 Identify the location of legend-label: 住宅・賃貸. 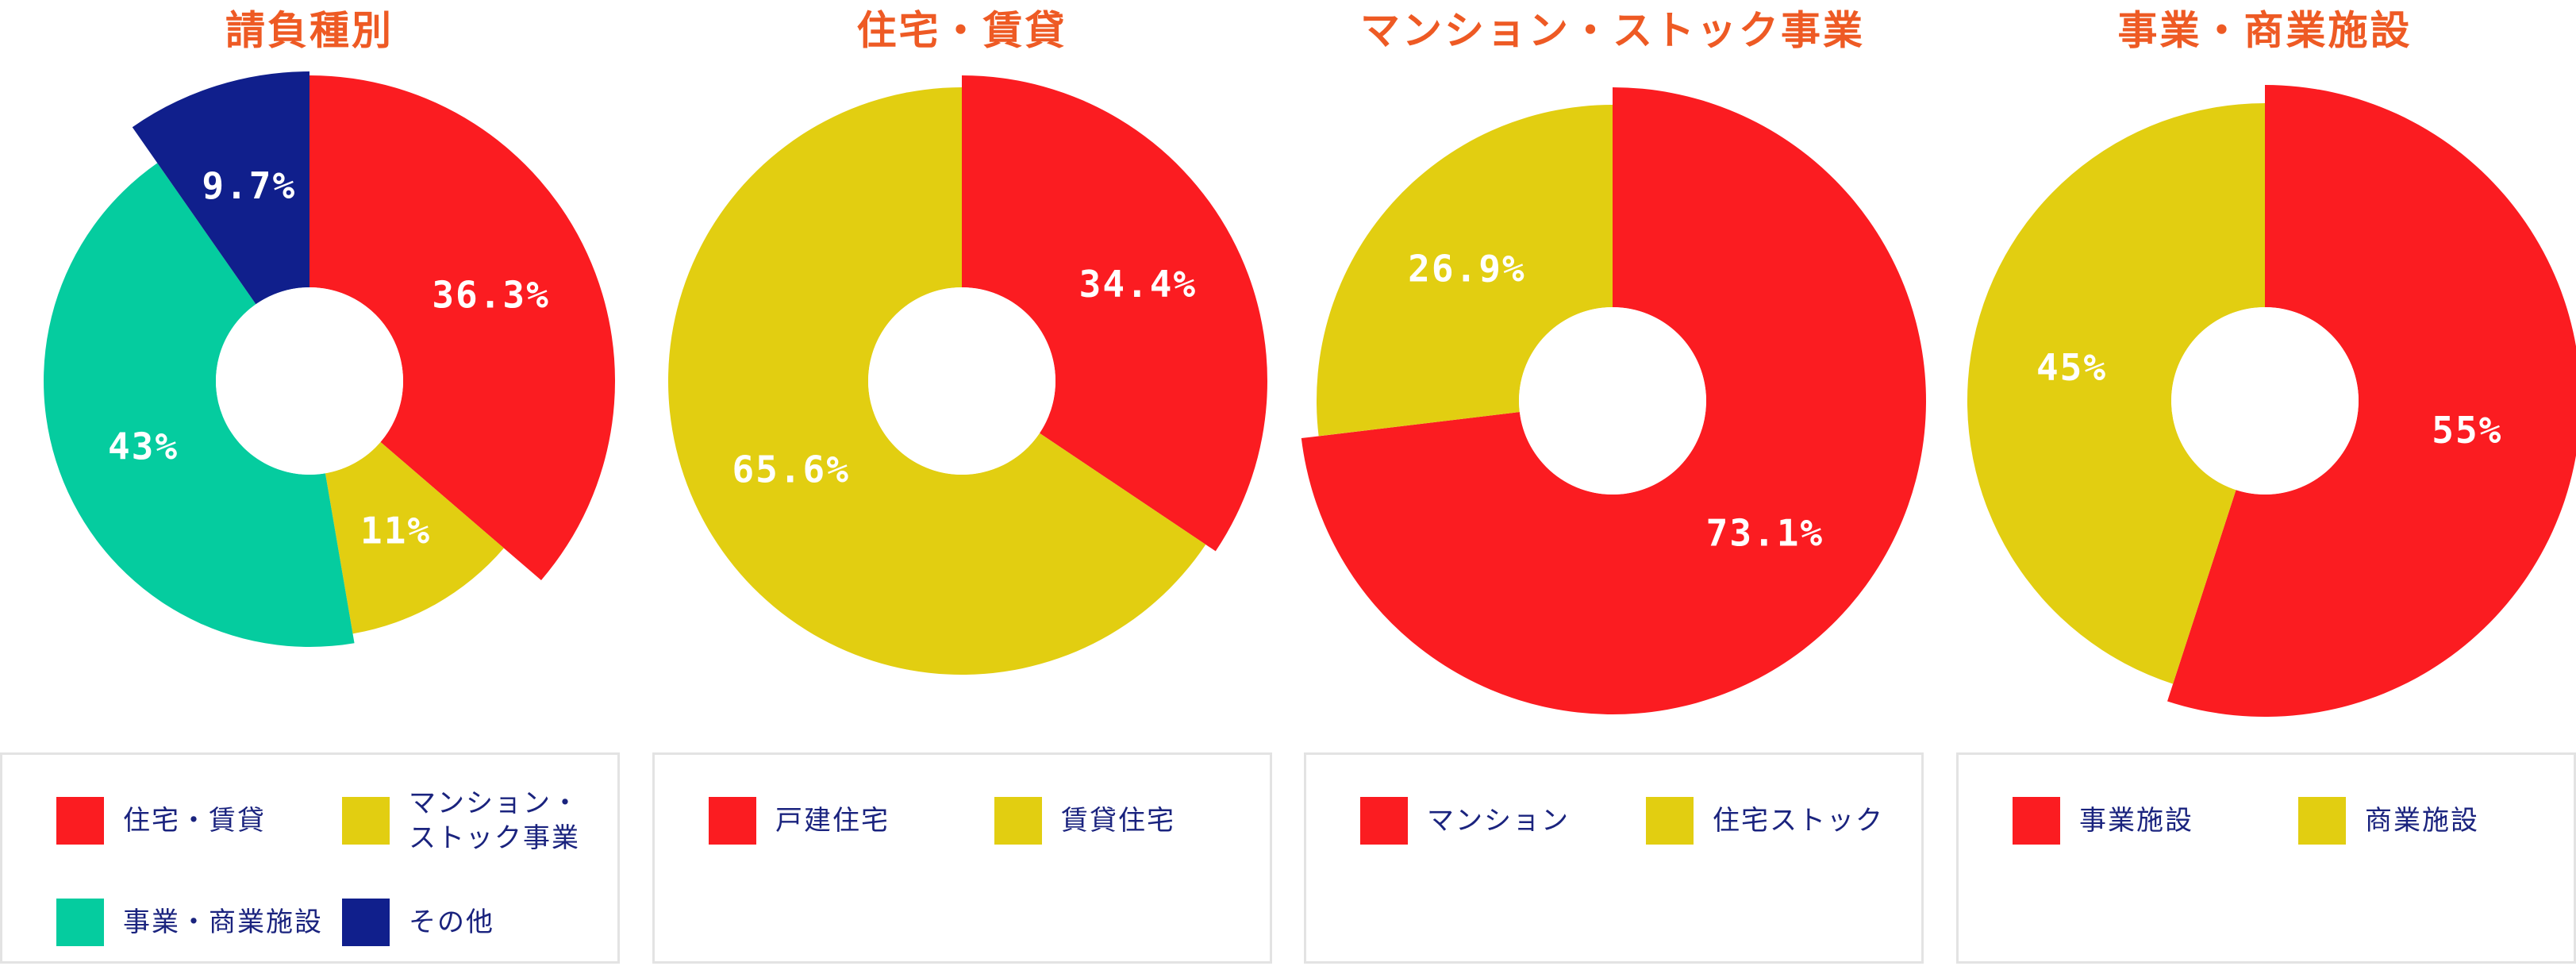
(194, 821).